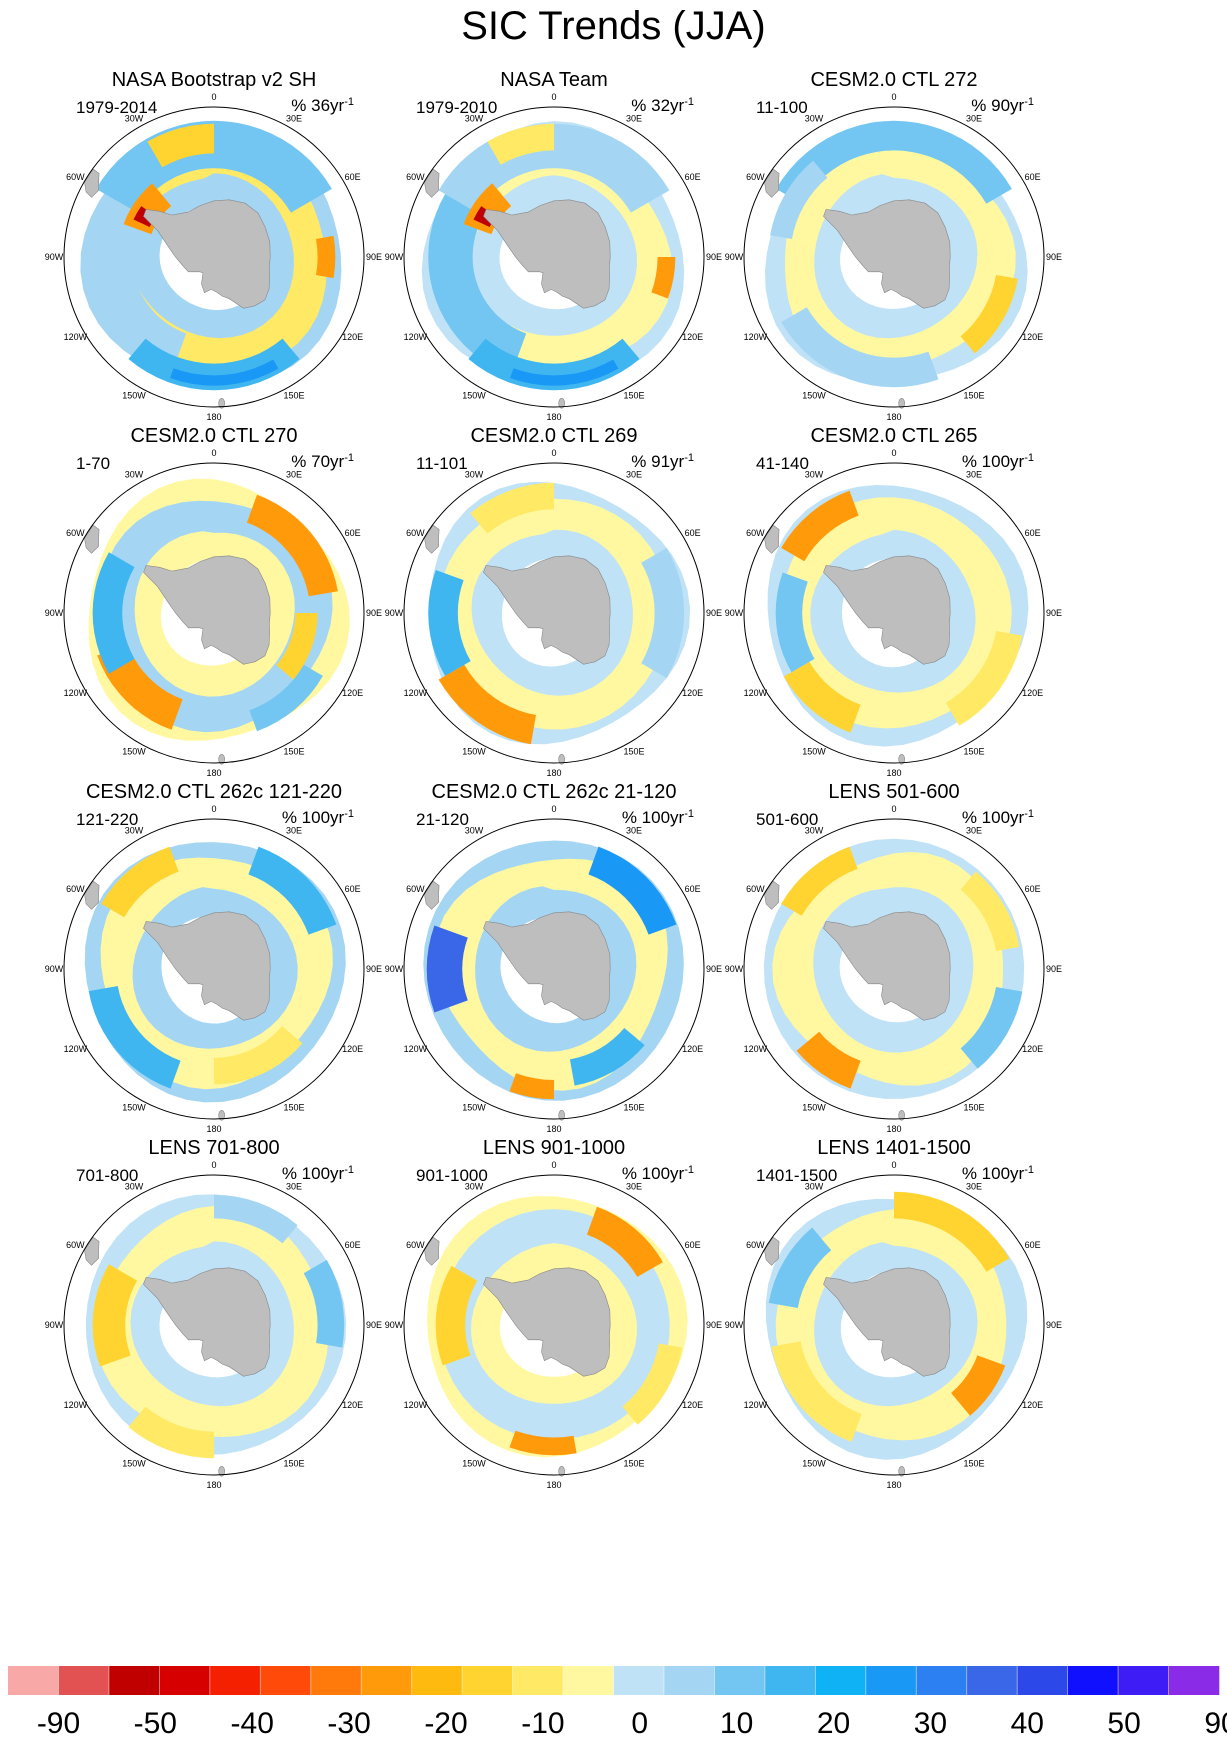  Describe the element at coordinates (252, 1722) in the screenshot. I see `colorbar-tick-label: -40` at that location.